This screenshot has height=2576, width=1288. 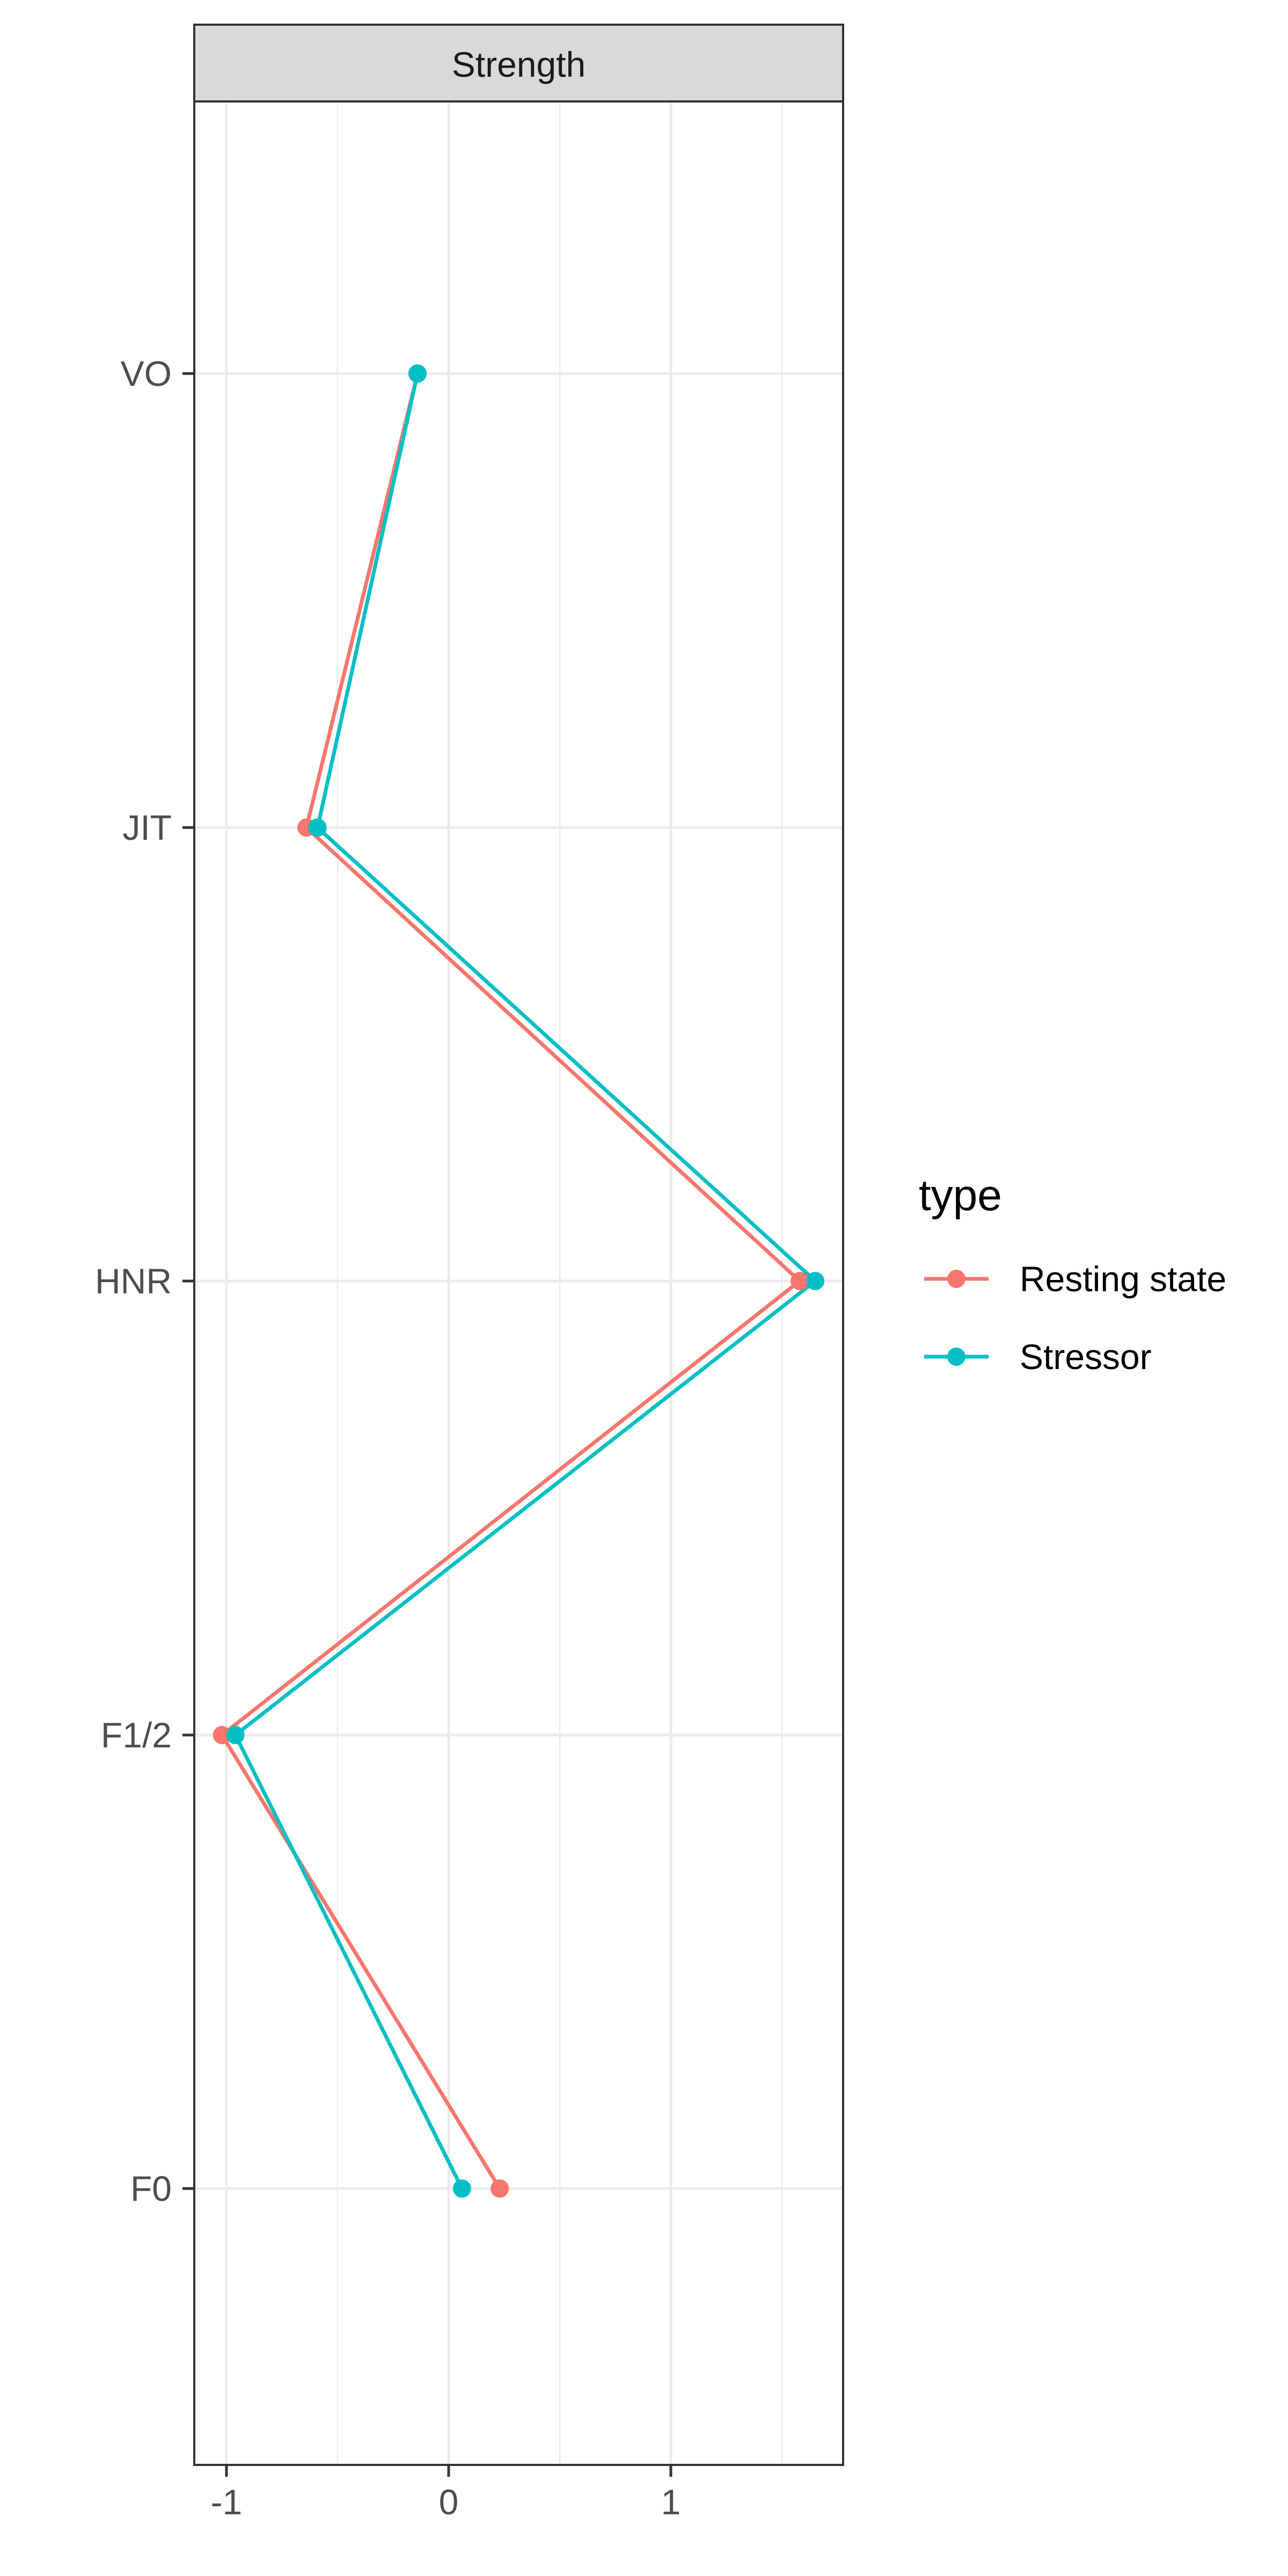 I want to click on x-tick-label: -1, so click(x=227, y=2502).